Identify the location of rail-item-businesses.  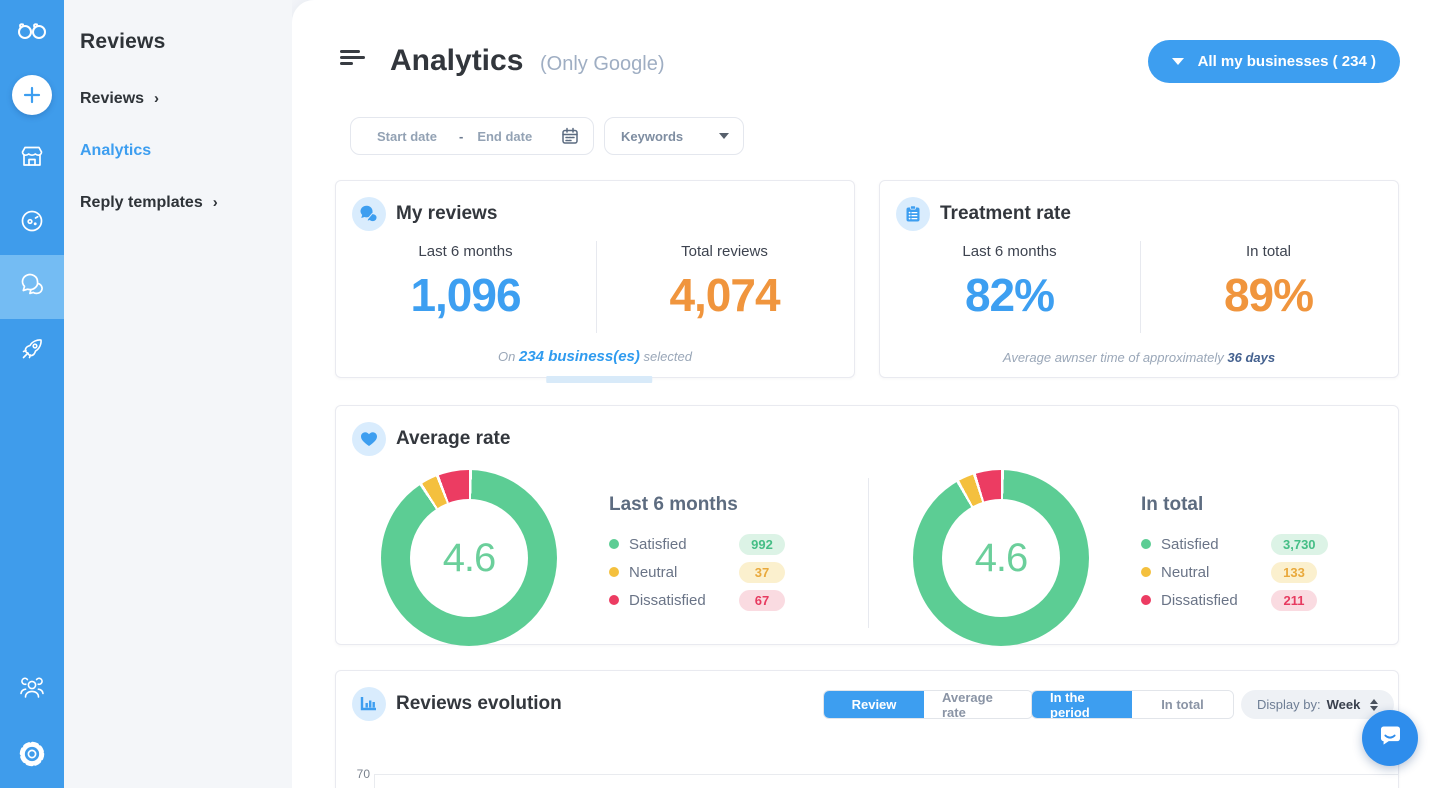
(32, 159).